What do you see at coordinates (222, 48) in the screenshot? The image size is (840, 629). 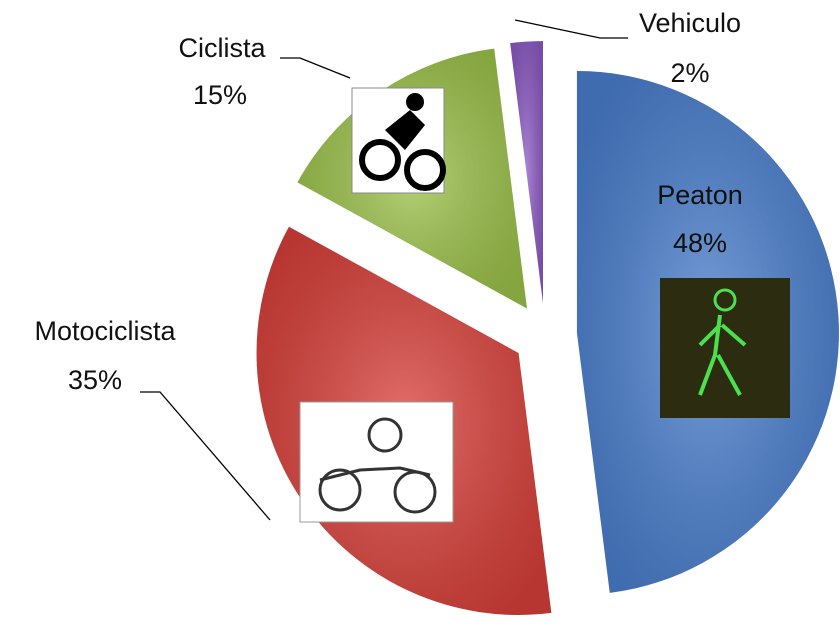 I see `category-label: Ciclista` at bounding box center [222, 48].